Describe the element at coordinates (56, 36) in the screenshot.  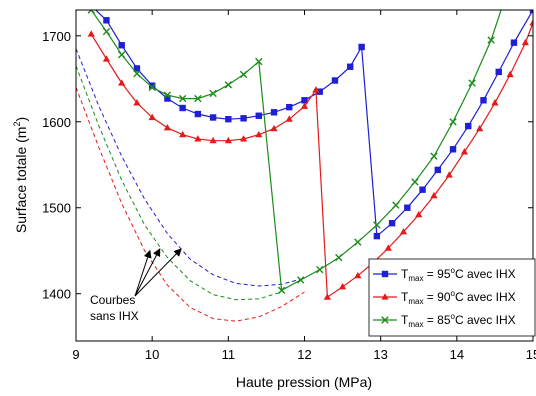
I see `y-tick-label: 1700` at that location.